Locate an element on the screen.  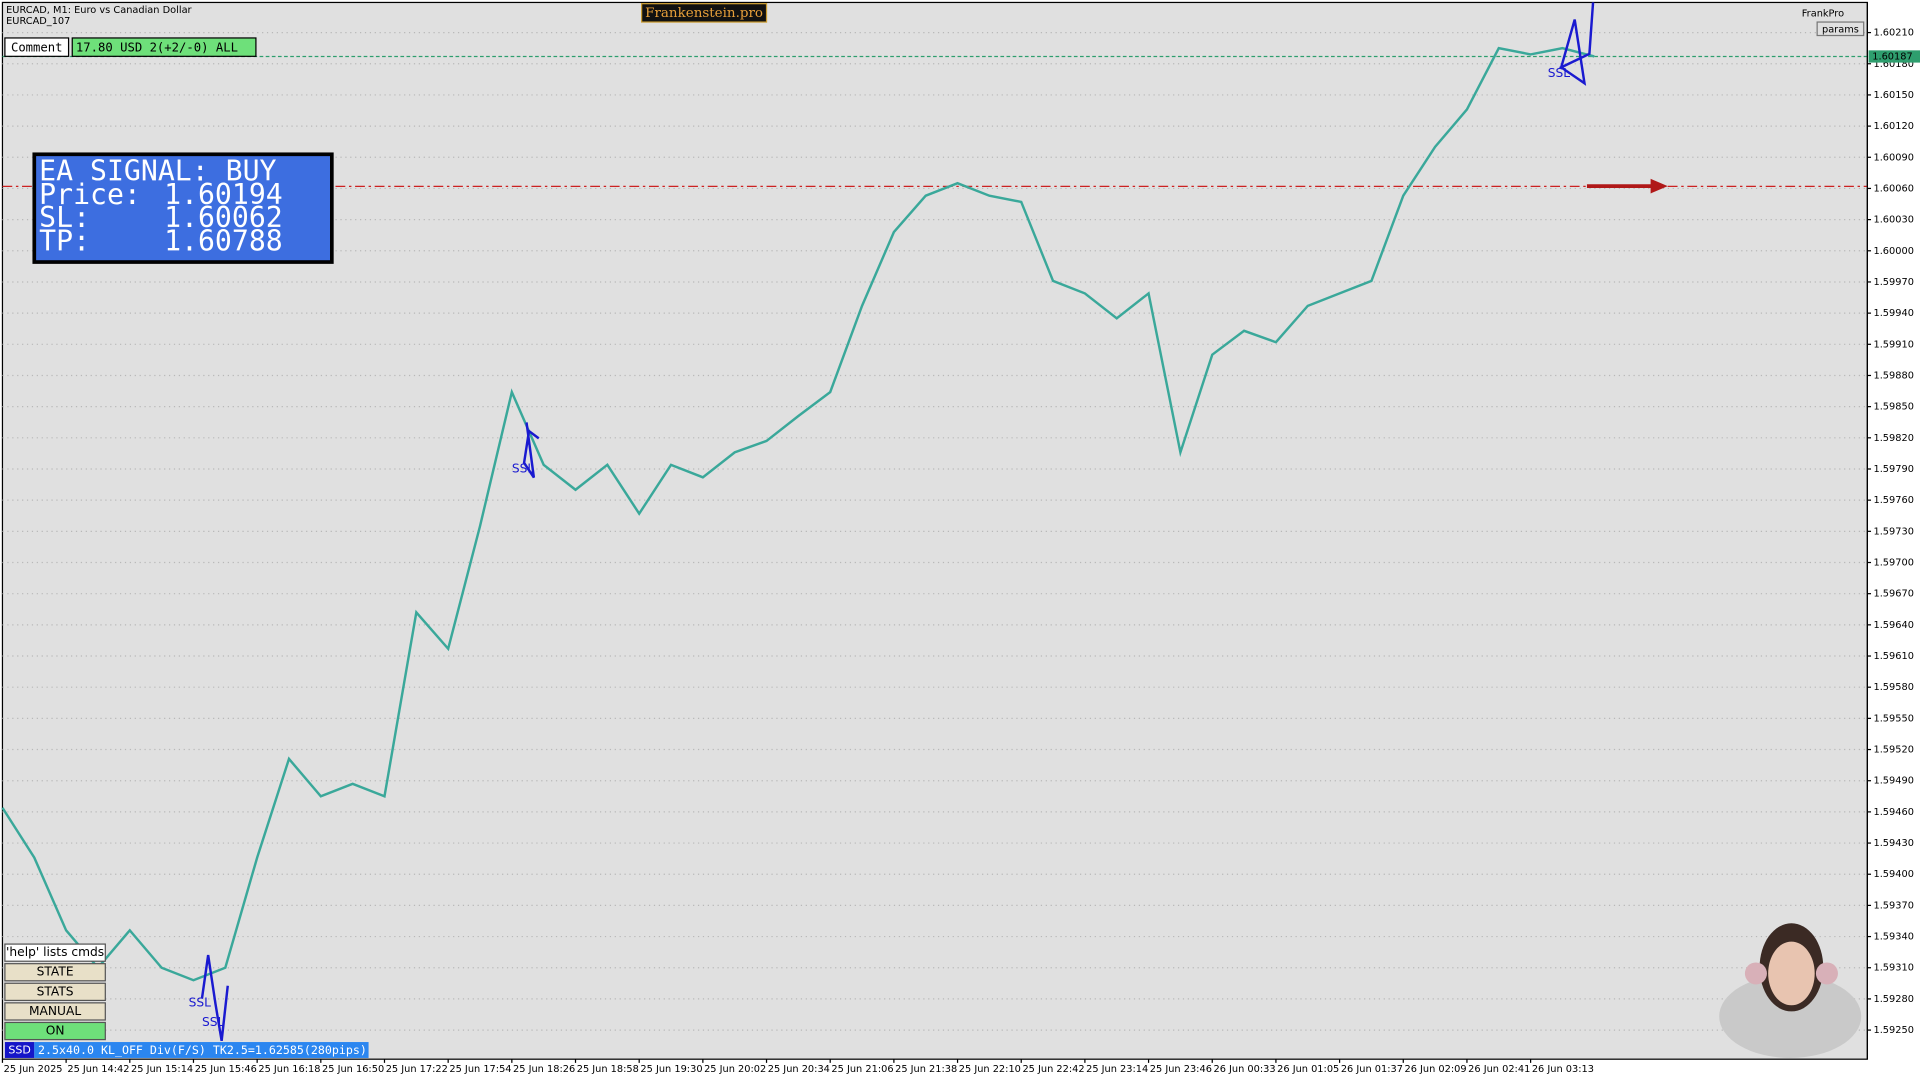
y-tick-label: 1.59610 is located at coordinates (1893, 656).